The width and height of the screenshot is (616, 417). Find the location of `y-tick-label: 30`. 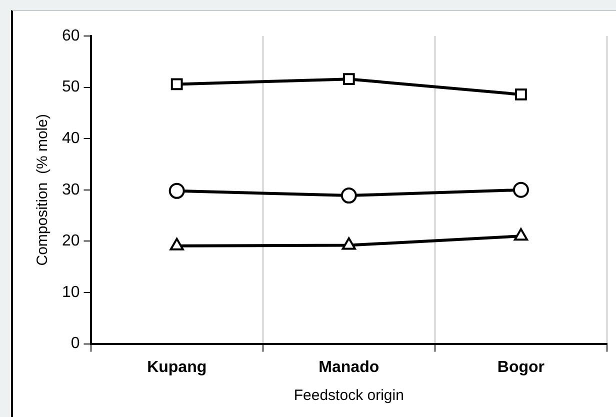

y-tick-label: 30 is located at coordinates (71, 189).